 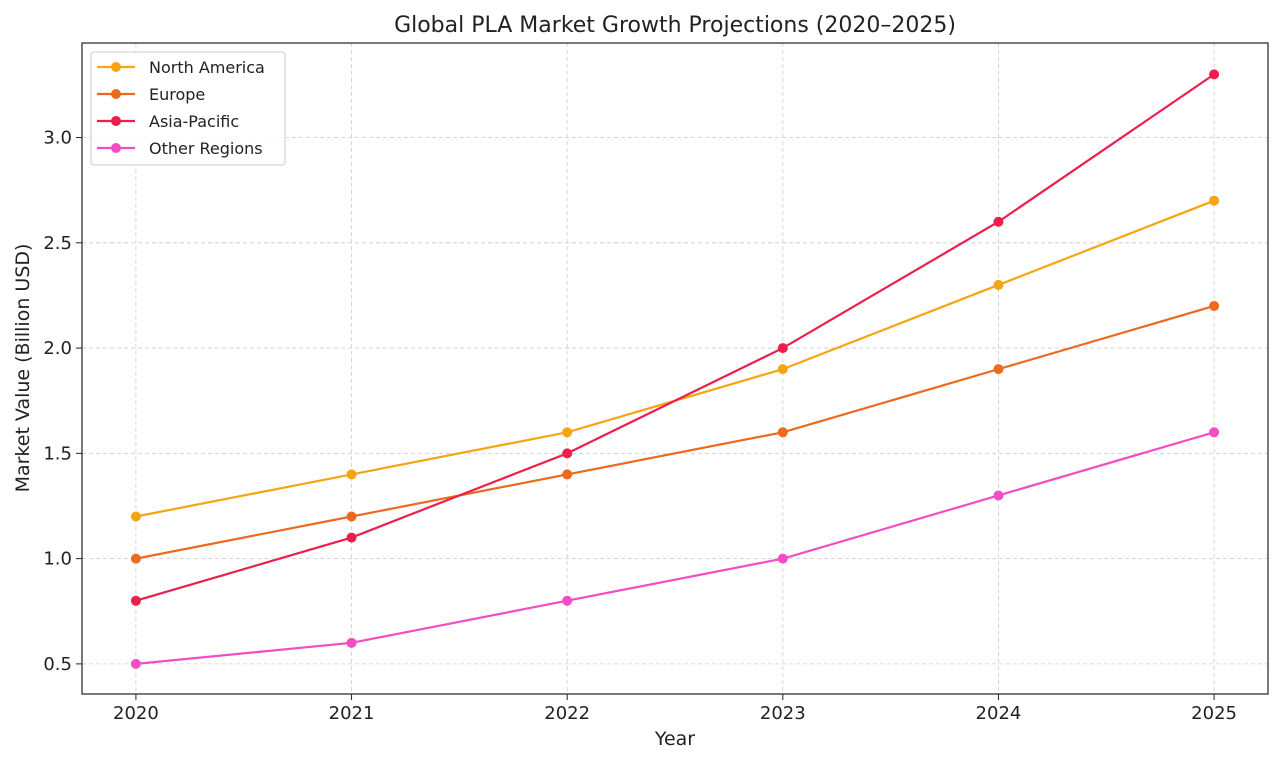 I want to click on y-tick-label: 1.0, so click(x=57, y=559).